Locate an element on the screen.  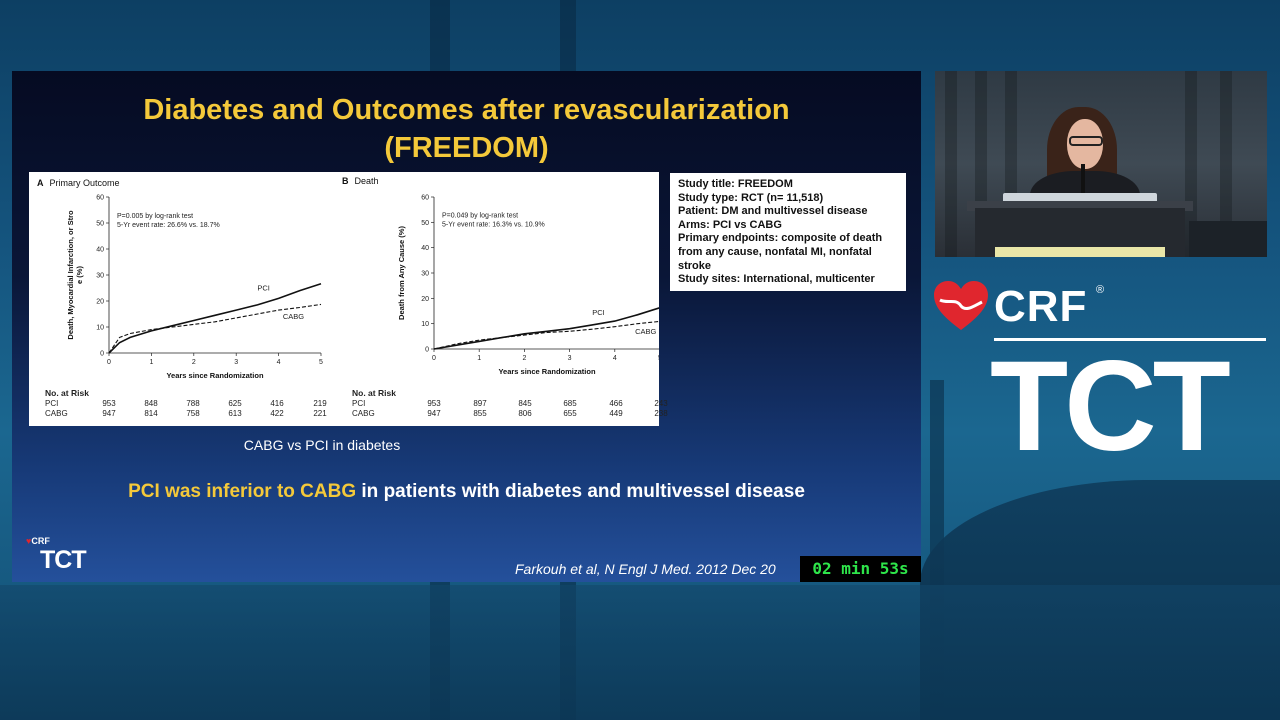
crf-tct-branding: CRF ® TCT is located at coordinates (1102, 380).